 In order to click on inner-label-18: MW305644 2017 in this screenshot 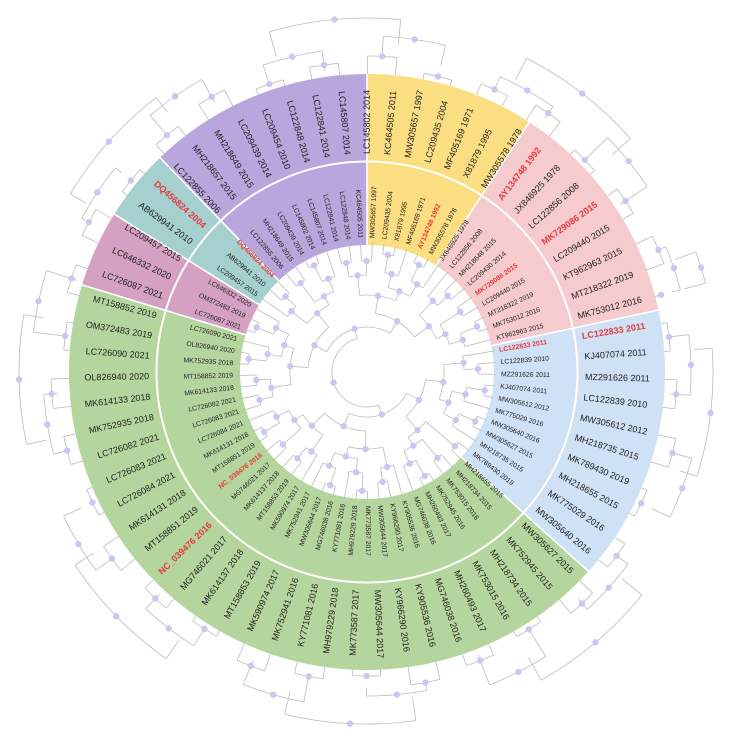, I will do `click(382, 531)`.